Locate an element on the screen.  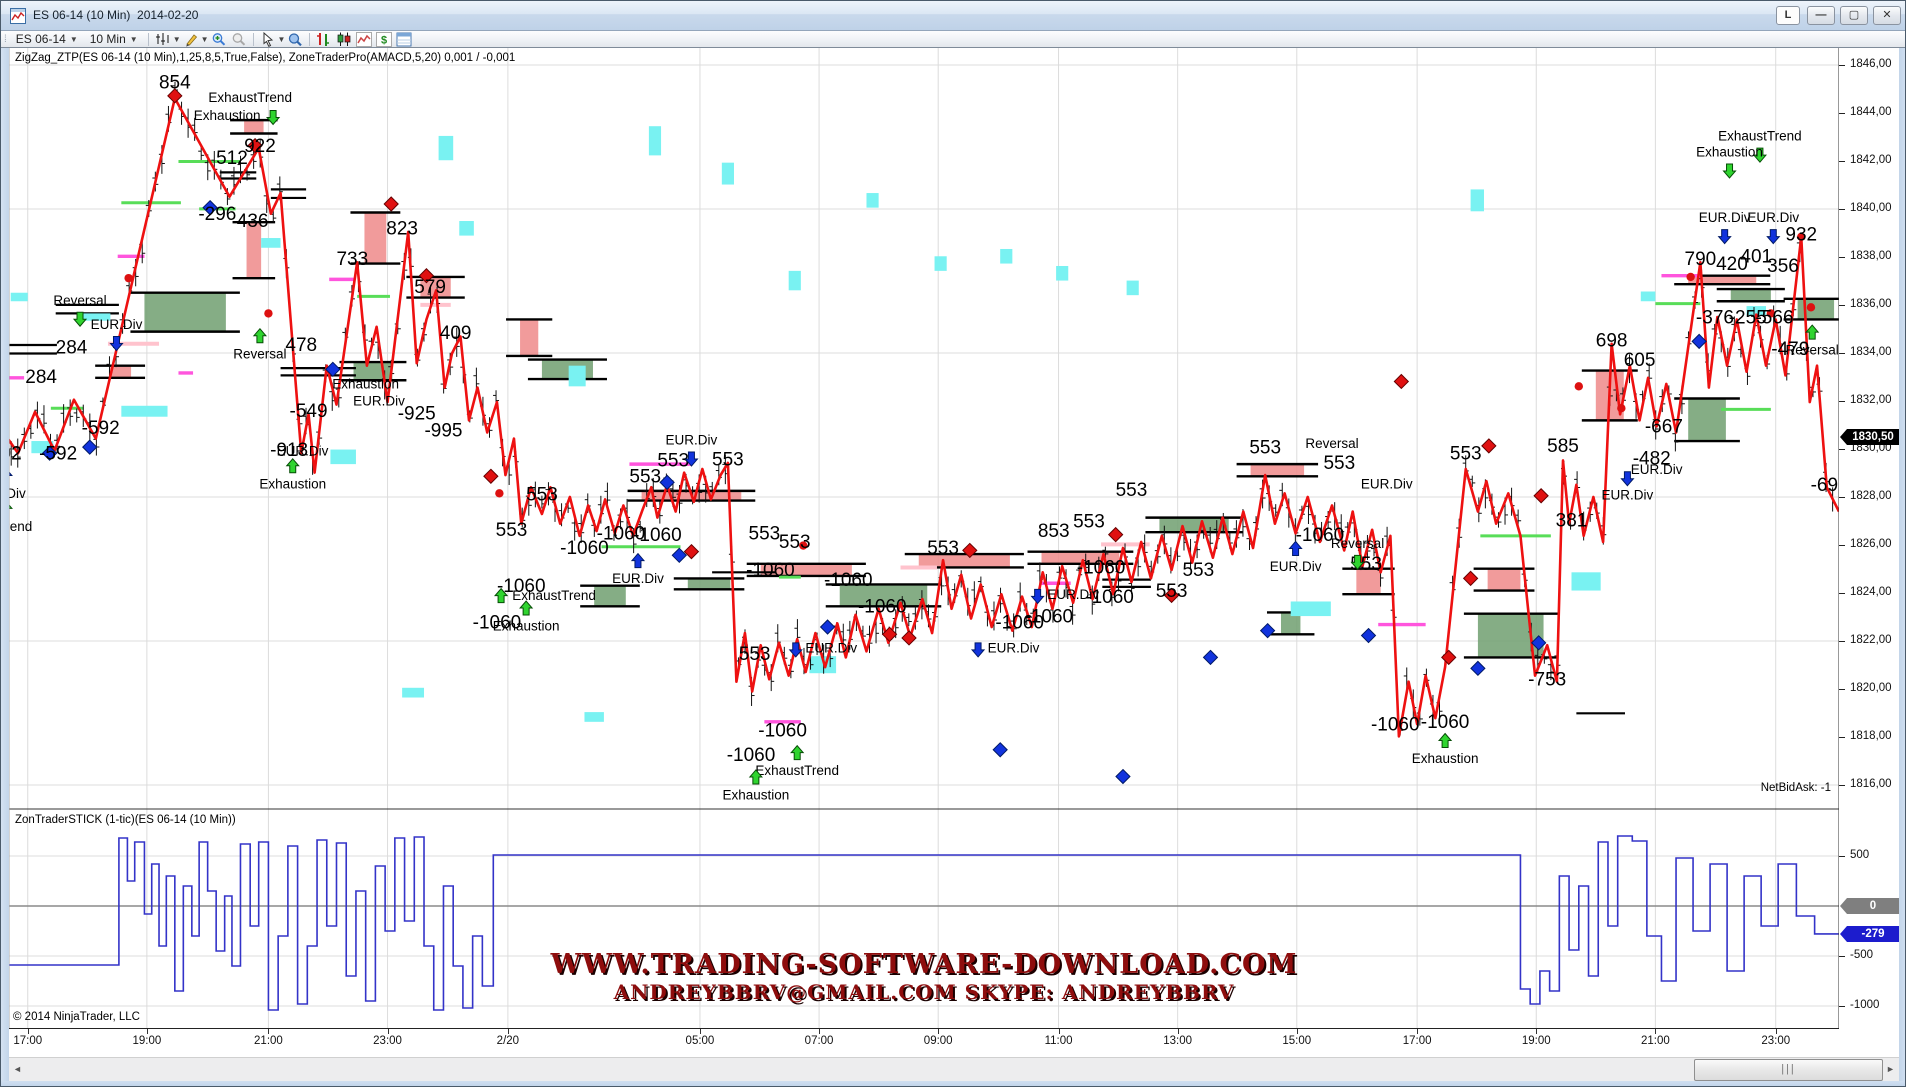
price-axis-label: 1820,00 is located at coordinates (1871, 688).